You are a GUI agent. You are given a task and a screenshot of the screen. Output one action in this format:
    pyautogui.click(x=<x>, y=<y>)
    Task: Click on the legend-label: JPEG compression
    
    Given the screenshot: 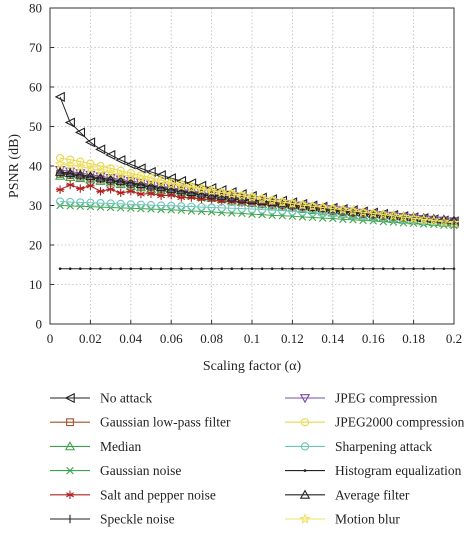 What is the action you would take?
    pyautogui.click(x=386, y=398)
    